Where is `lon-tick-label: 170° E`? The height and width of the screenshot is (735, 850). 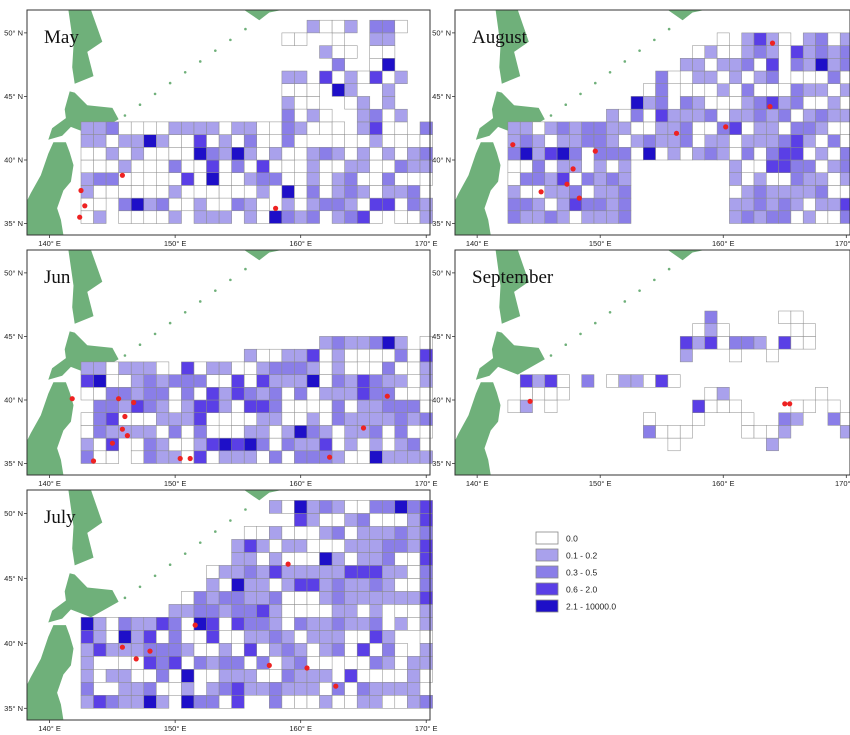
lon-tick-label: 170° E is located at coordinates (426, 728).